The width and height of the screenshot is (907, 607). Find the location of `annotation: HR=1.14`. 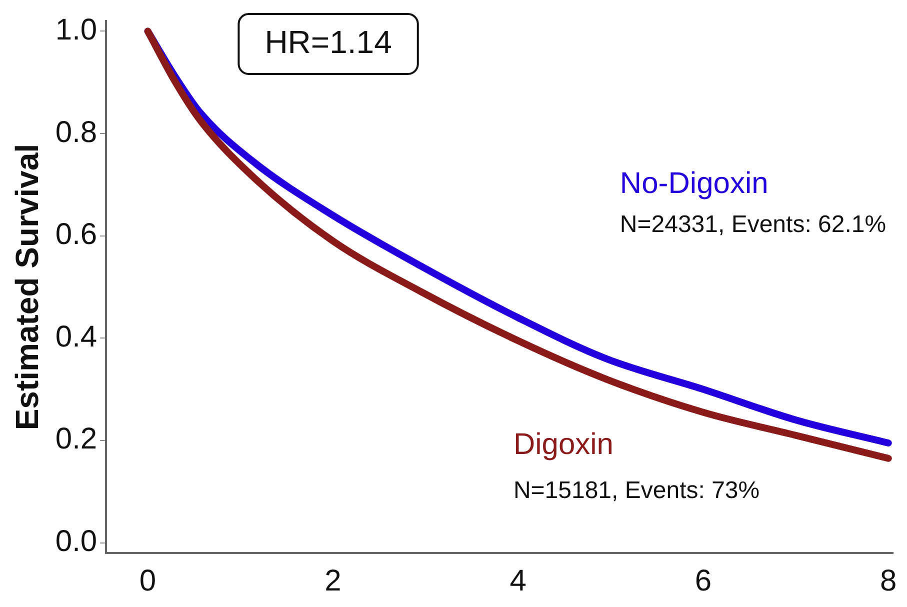

annotation: HR=1.14 is located at coordinates (328, 42).